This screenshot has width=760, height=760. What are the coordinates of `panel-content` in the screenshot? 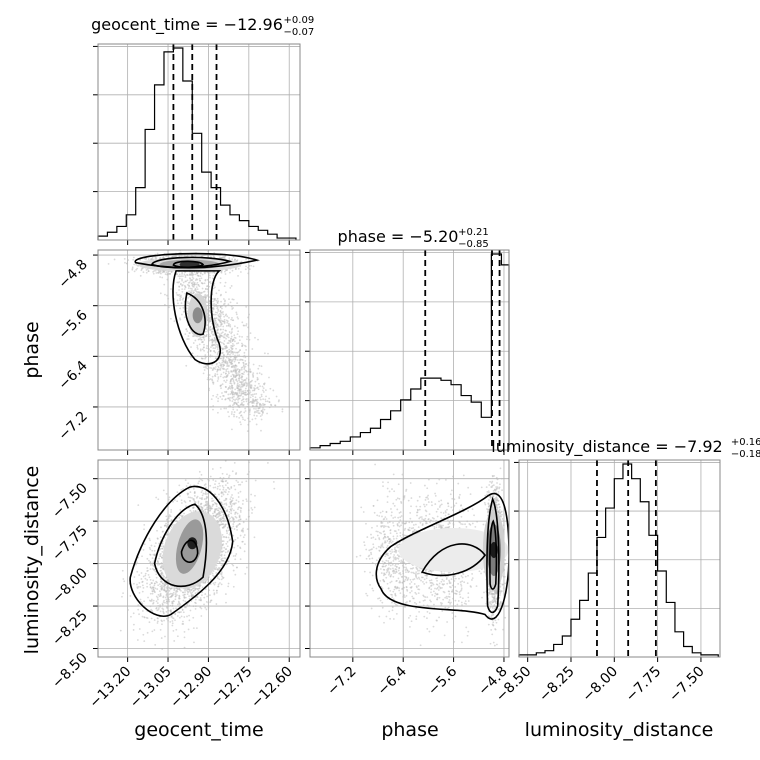 It's located at (197, 555).